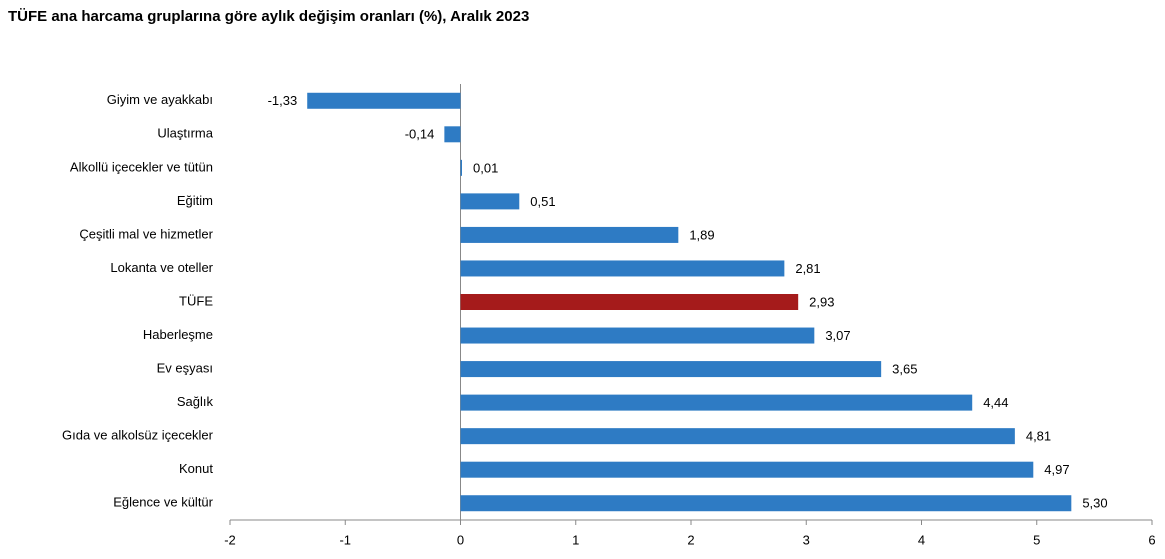  Describe the element at coordinates (196, 468) in the screenshot. I see `category-label: Konut` at that location.